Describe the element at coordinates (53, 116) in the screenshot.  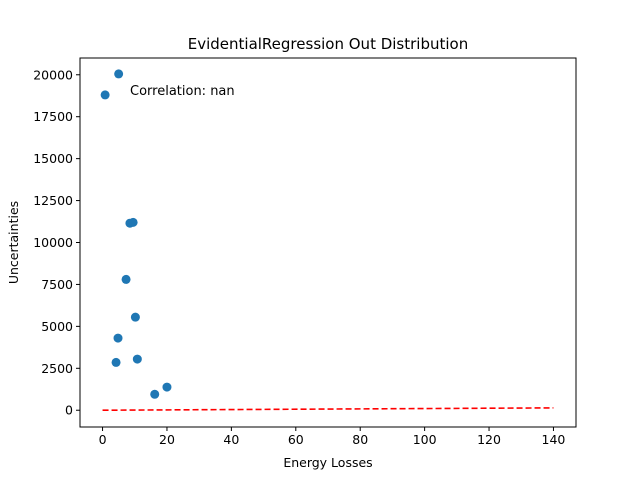
I see `y-tick-label: 17500` at that location.